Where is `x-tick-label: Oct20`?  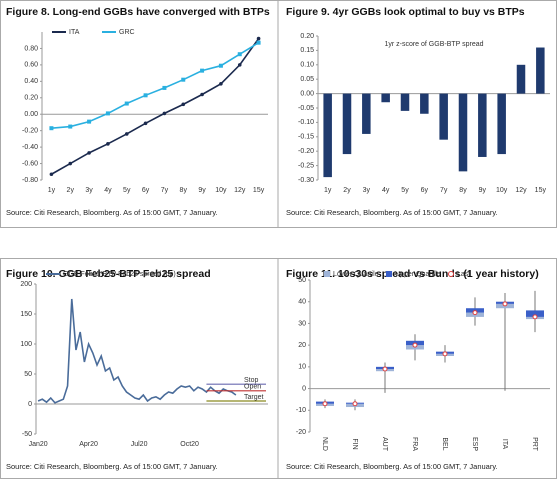
x-tick-label: Oct20 is located at coordinates (189, 444).